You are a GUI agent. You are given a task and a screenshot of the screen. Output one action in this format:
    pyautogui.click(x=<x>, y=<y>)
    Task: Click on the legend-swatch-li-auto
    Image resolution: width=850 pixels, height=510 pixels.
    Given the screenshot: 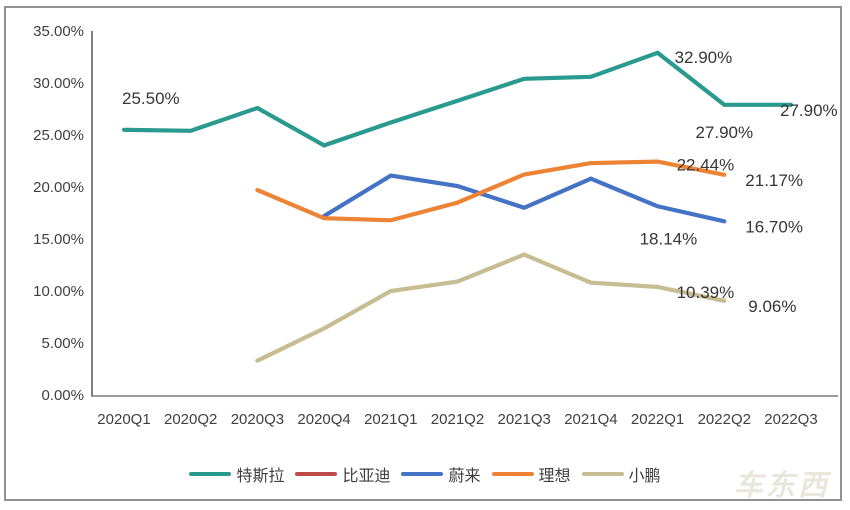 What is the action you would take?
    pyautogui.click(x=512, y=474)
    